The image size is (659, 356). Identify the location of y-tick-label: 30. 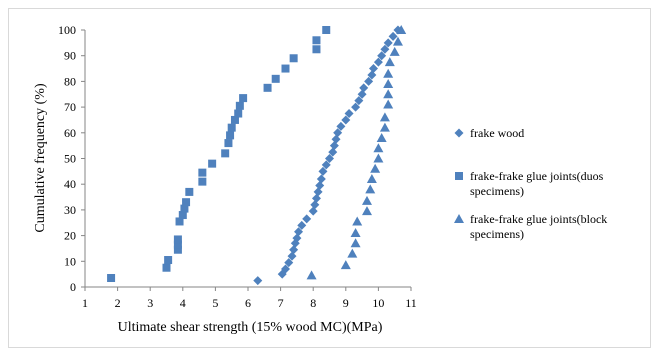
(70, 210).